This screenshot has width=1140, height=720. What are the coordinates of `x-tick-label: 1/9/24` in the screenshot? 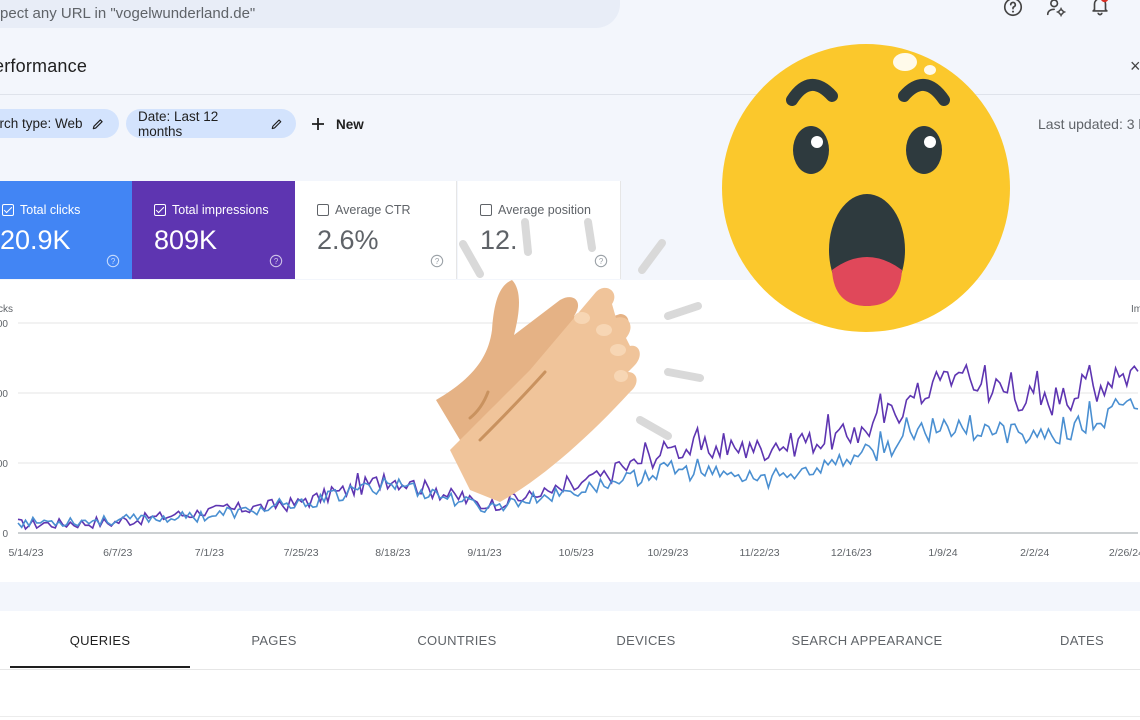 It's located at (942, 553).